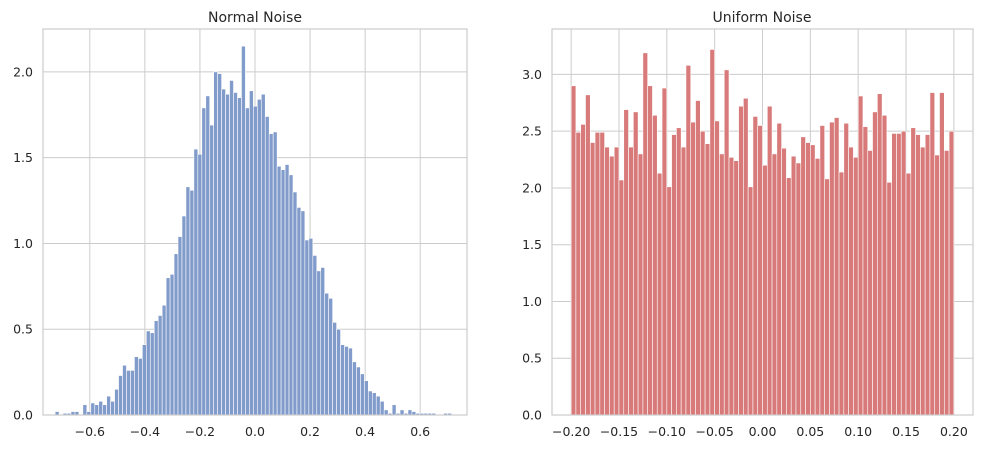 Image resolution: width=984 pixels, height=456 pixels. Describe the element at coordinates (23, 157) in the screenshot. I see `normal-noise-y-tick-label: 1.5` at that location.